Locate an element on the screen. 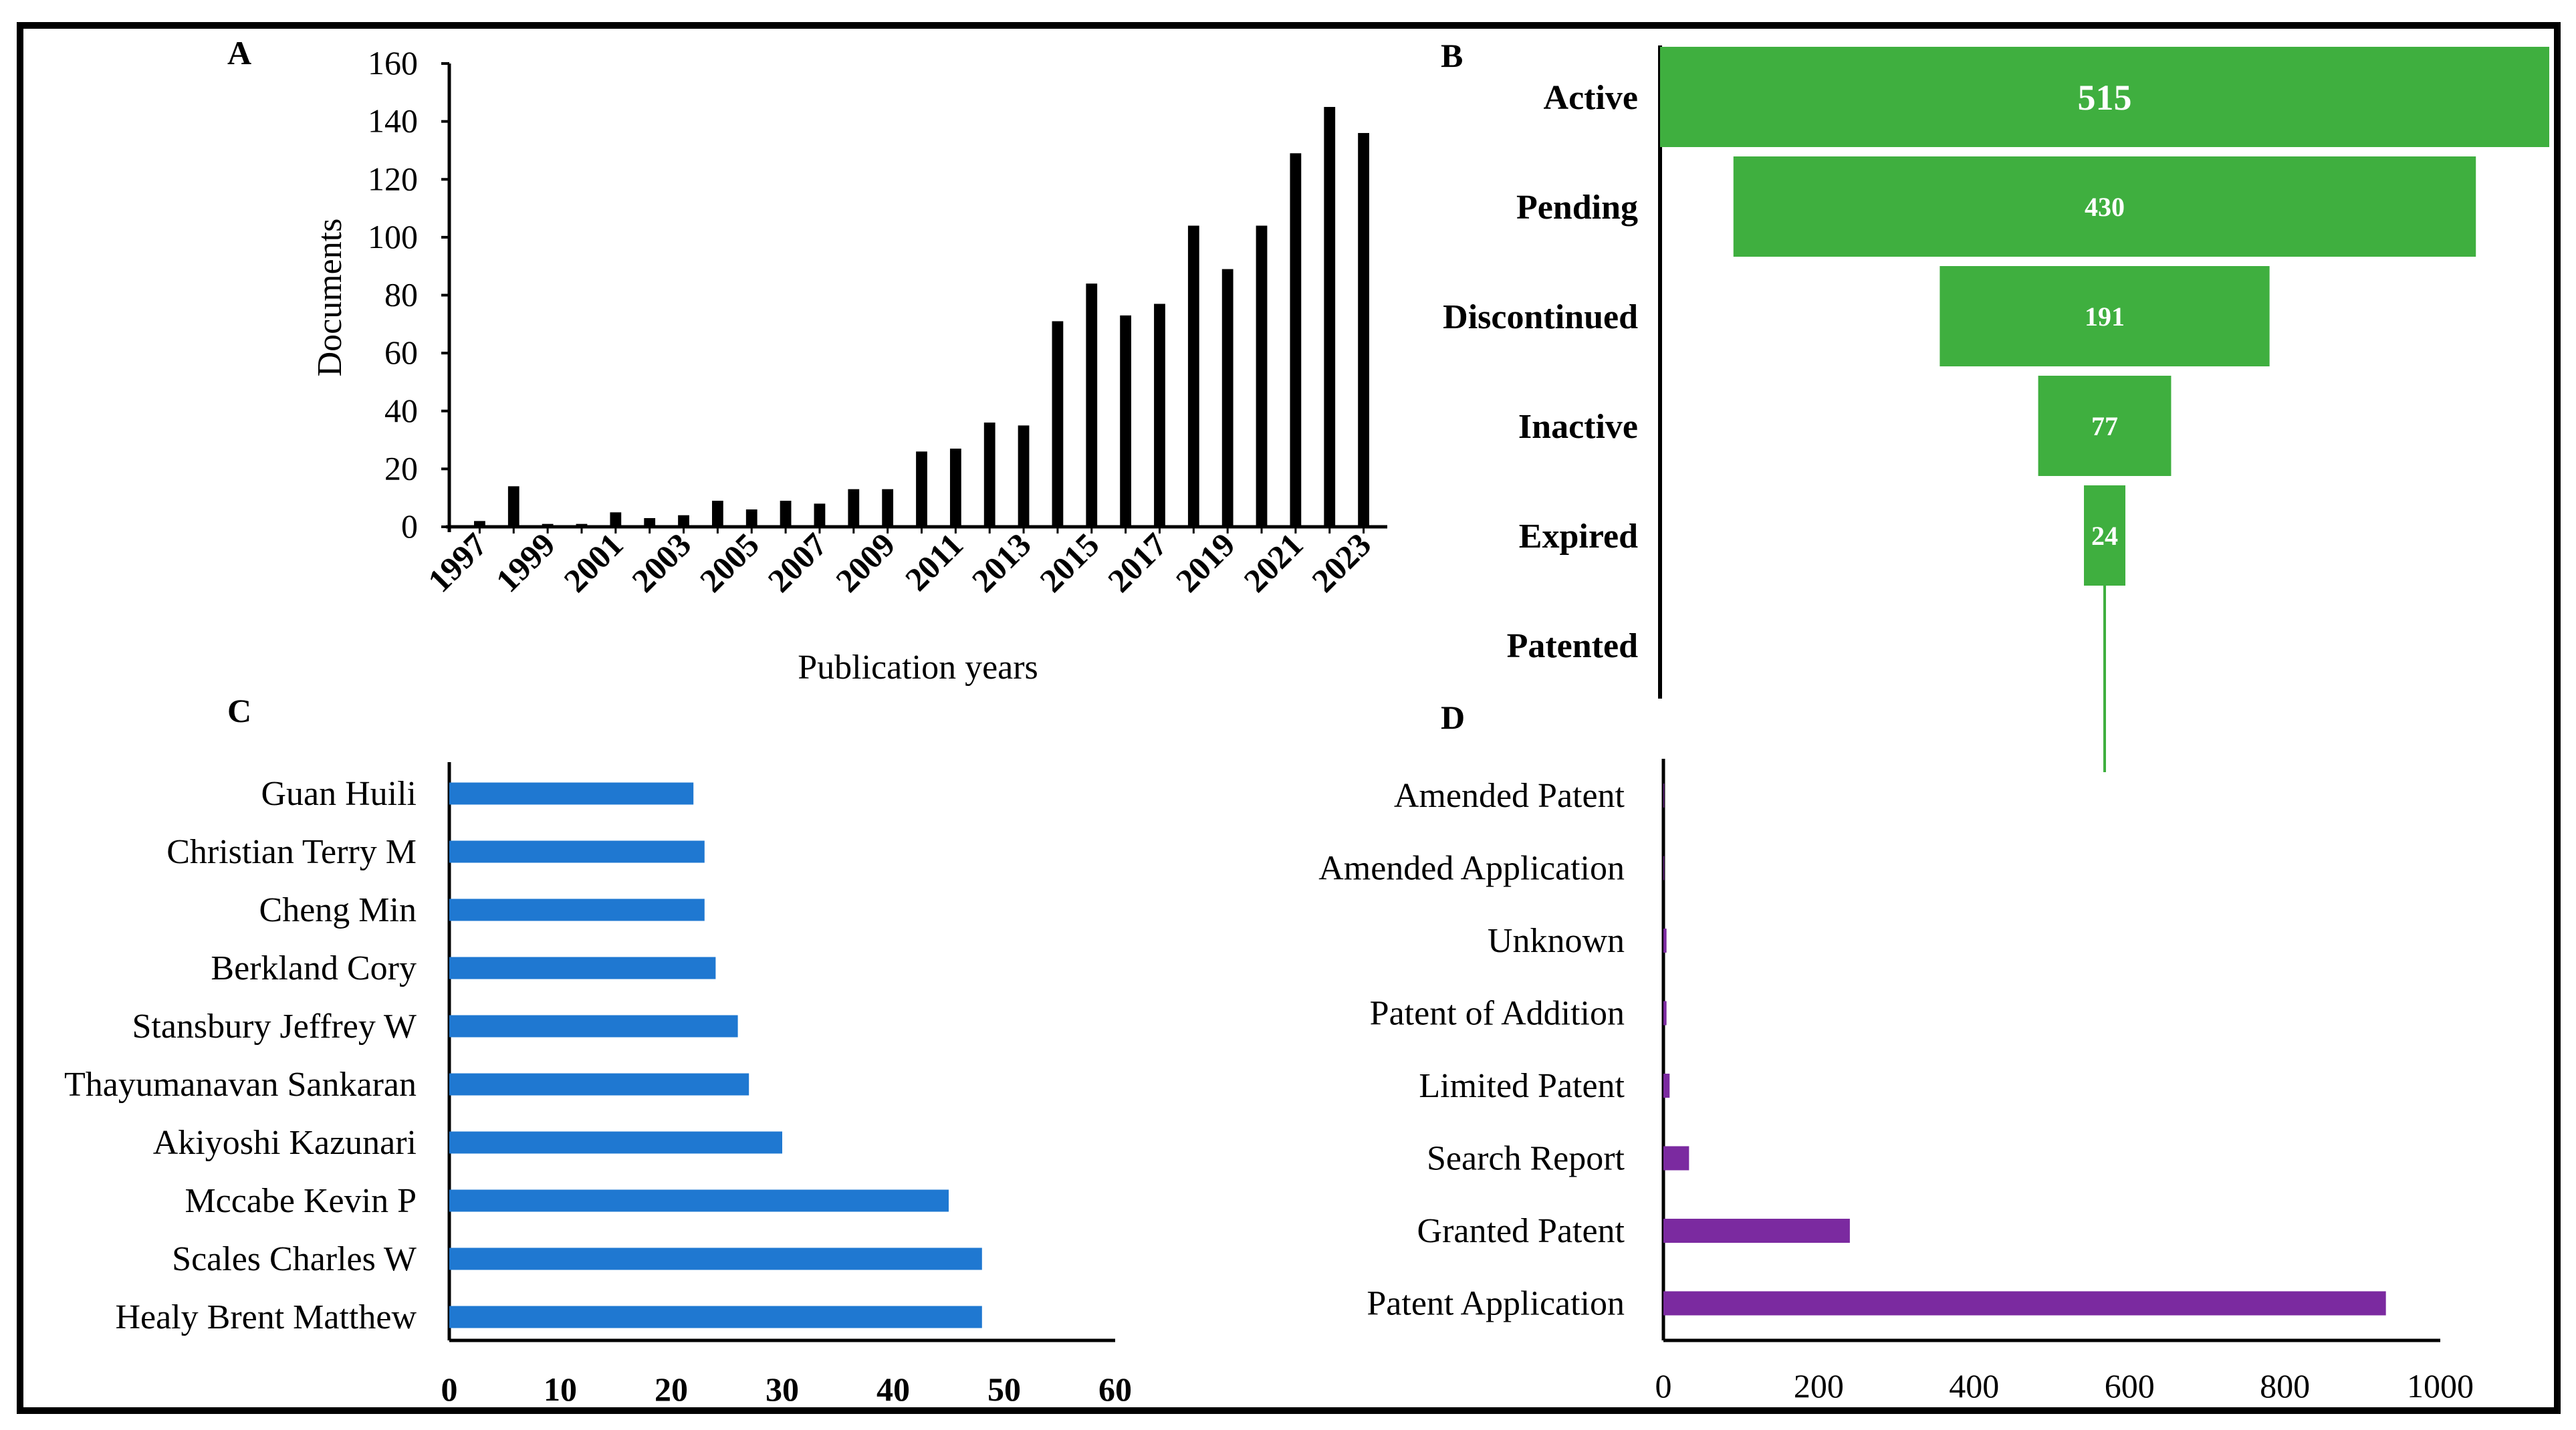 This screenshot has width=2576, height=1430. y-tick-label: 160 is located at coordinates (393, 63).